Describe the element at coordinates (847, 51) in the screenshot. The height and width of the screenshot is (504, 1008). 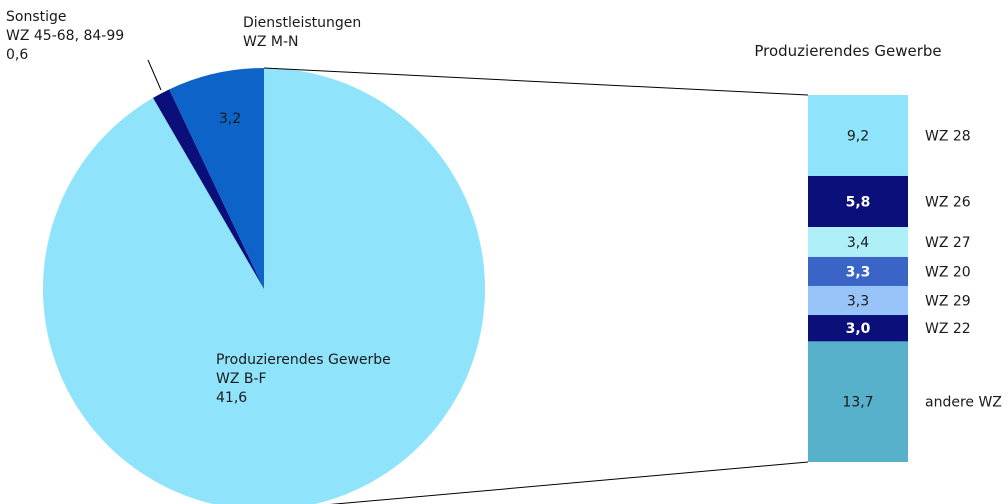
I see `bar-title: Produzierendes Gewerbe` at that location.